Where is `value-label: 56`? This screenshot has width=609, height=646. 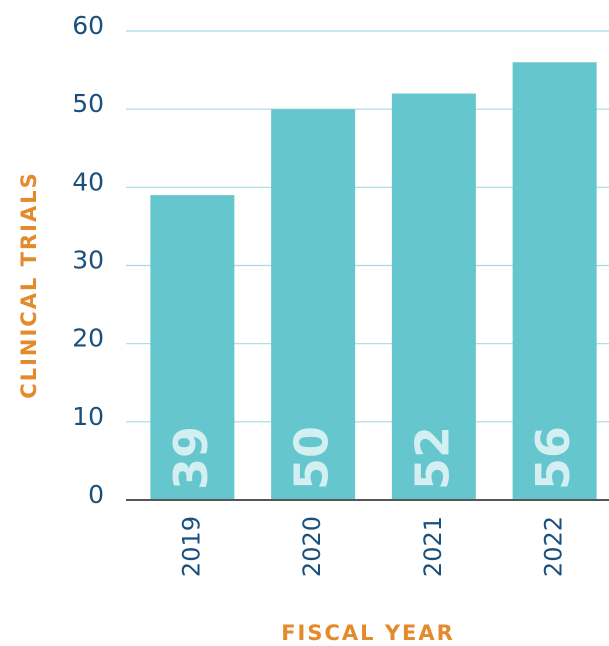 value-label: 56 is located at coordinates (553, 458).